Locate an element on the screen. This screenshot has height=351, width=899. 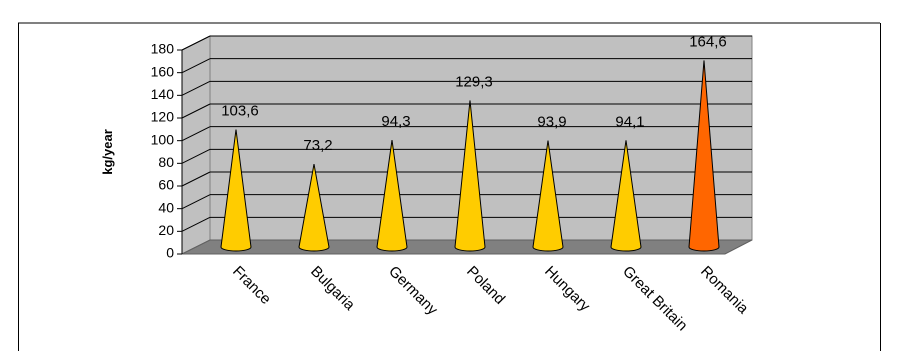
y-axis-title: kg/year is located at coordinates (107, 152).